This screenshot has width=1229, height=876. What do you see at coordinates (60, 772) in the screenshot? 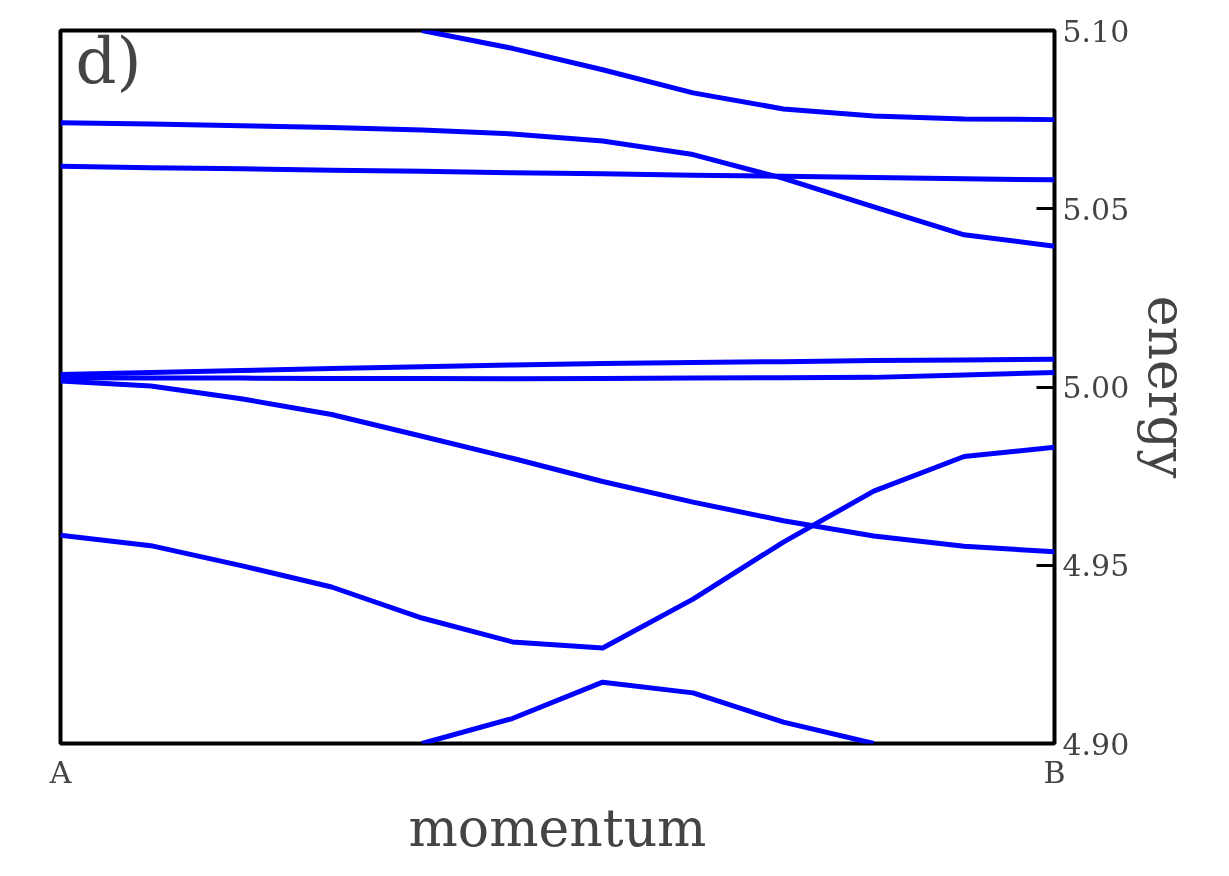
I see `x-tick-label: A` at bounding box center [60, 772].